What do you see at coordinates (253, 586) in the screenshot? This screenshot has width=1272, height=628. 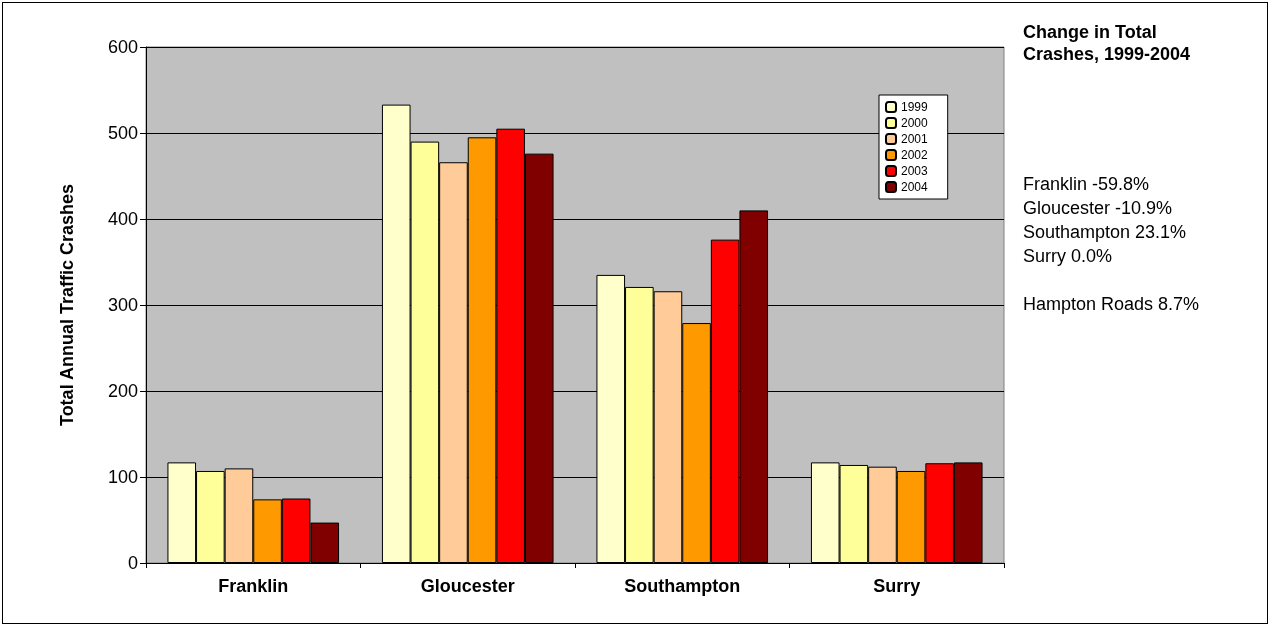 I see `x-tick-label: Franklin` at bounding box center [253, 586].